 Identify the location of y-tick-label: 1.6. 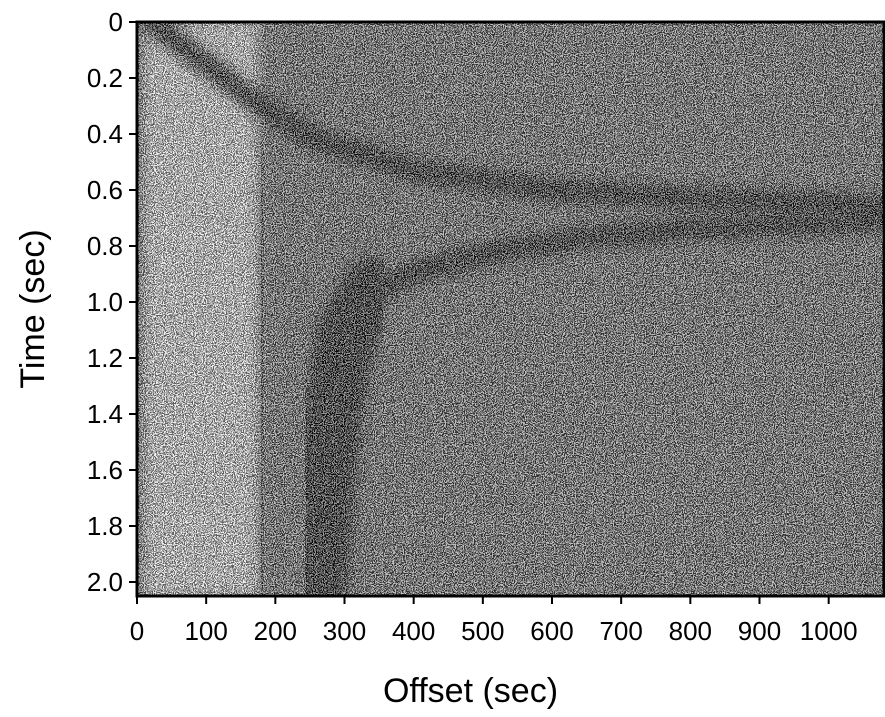
(105, 470).